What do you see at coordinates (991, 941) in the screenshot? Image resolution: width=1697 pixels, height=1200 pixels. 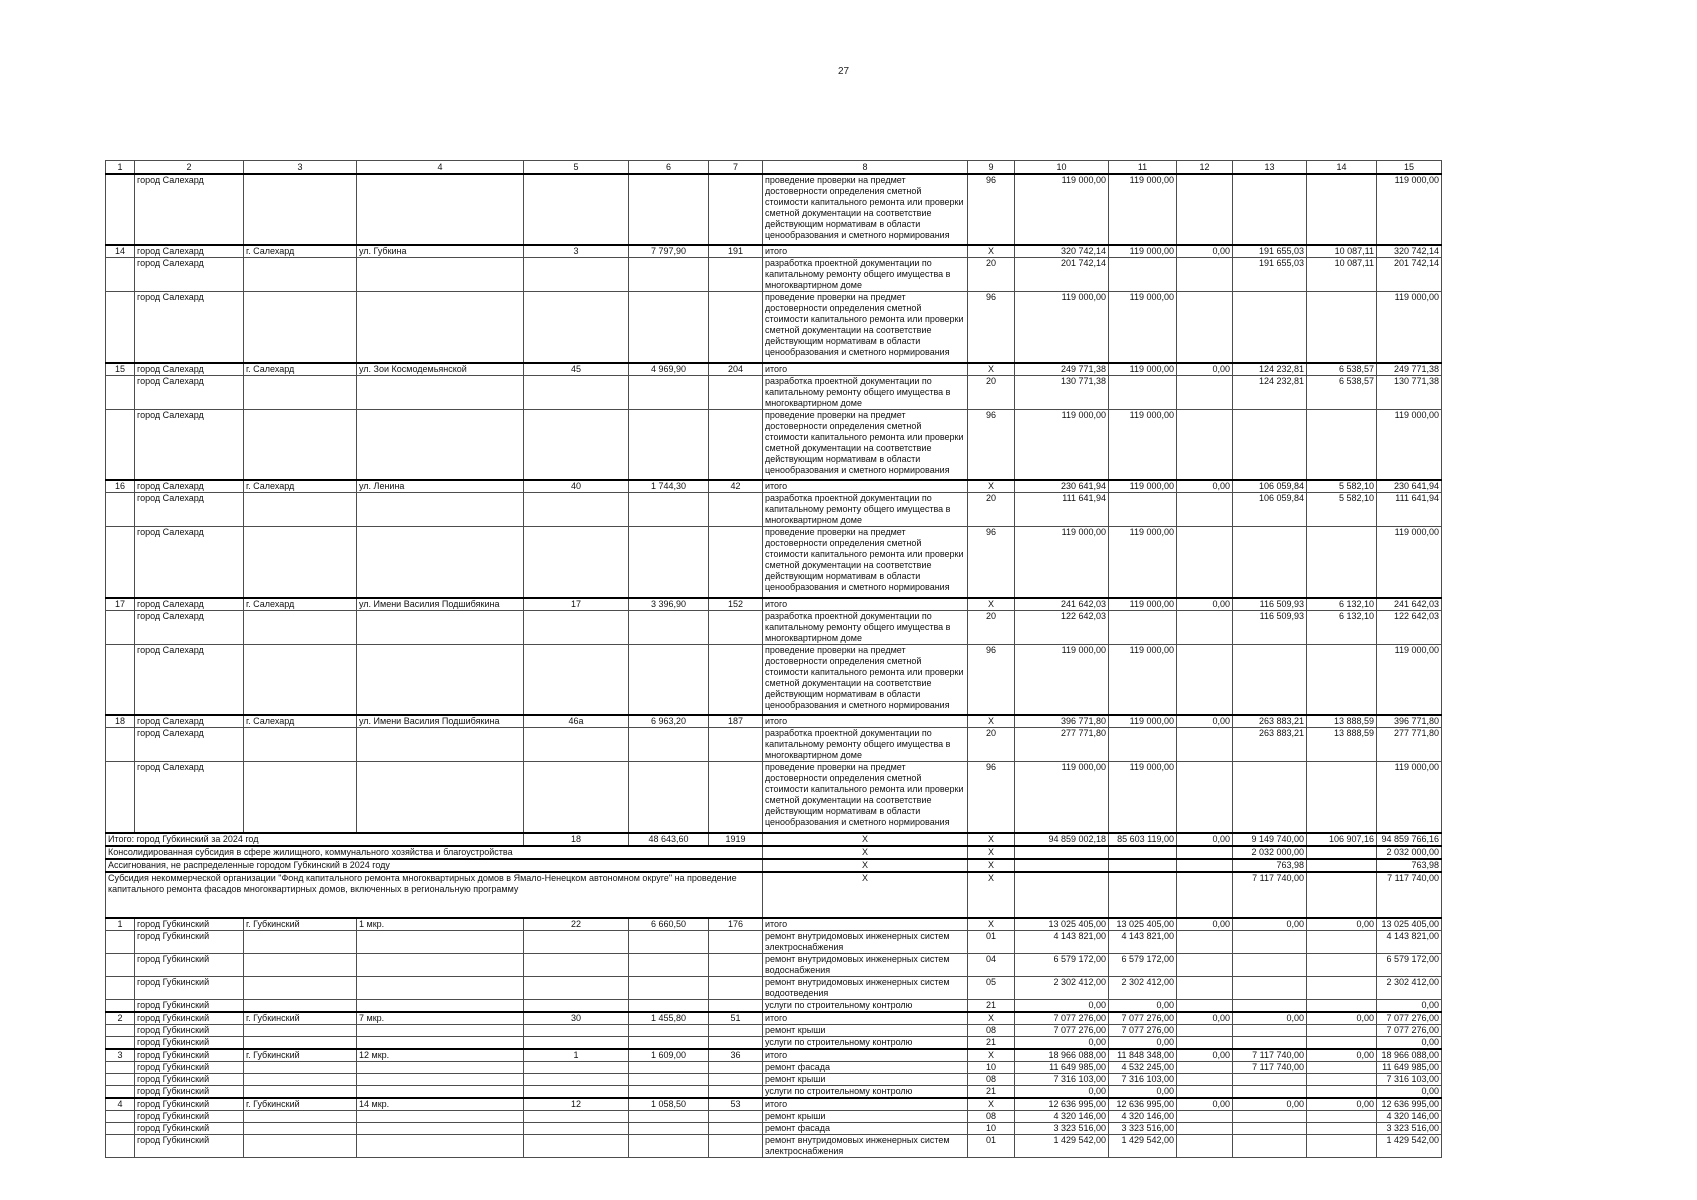 I see `table-cell: 01` at bounding box center [991, 941].